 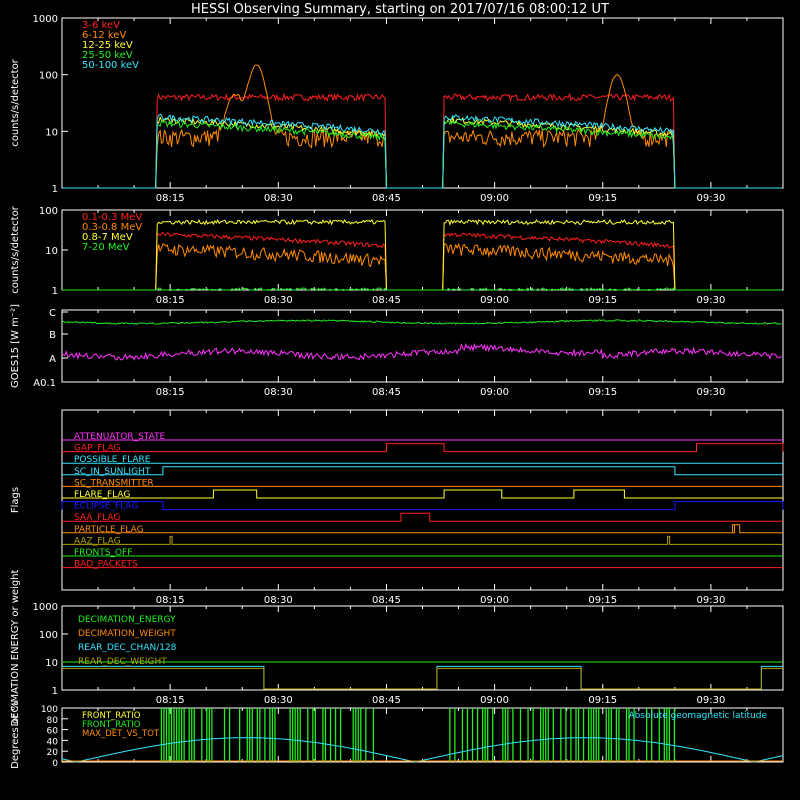 What do you see at coordinates (44, 383) in the screenshot?
I see `y-tick-label: A0.1` at bounding box center [44, 383].